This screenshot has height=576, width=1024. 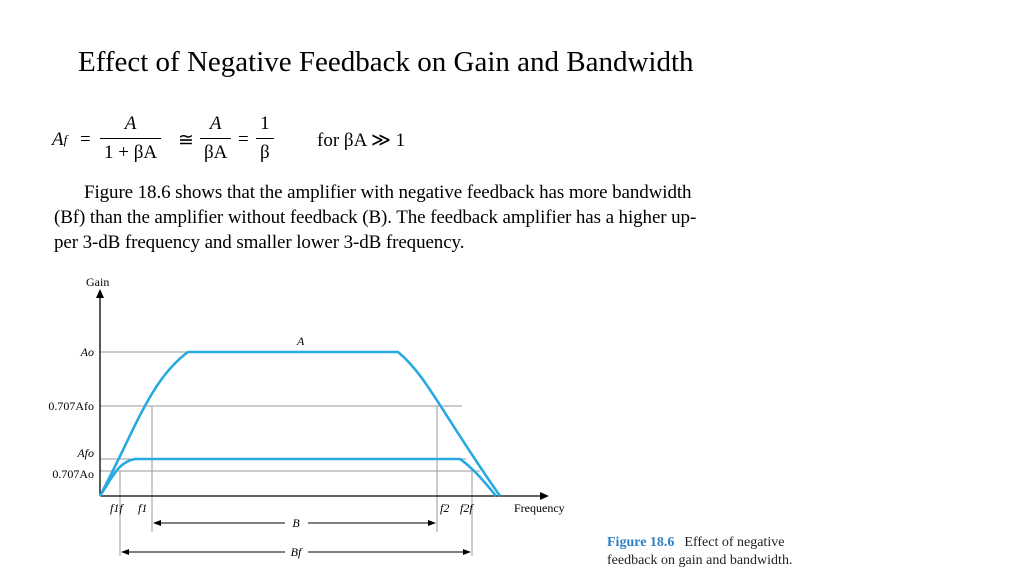 What do you see at coordinates (65, 139) in the screenshot?
I see `lhs-subscript: f` at bounding box center [65, 139].